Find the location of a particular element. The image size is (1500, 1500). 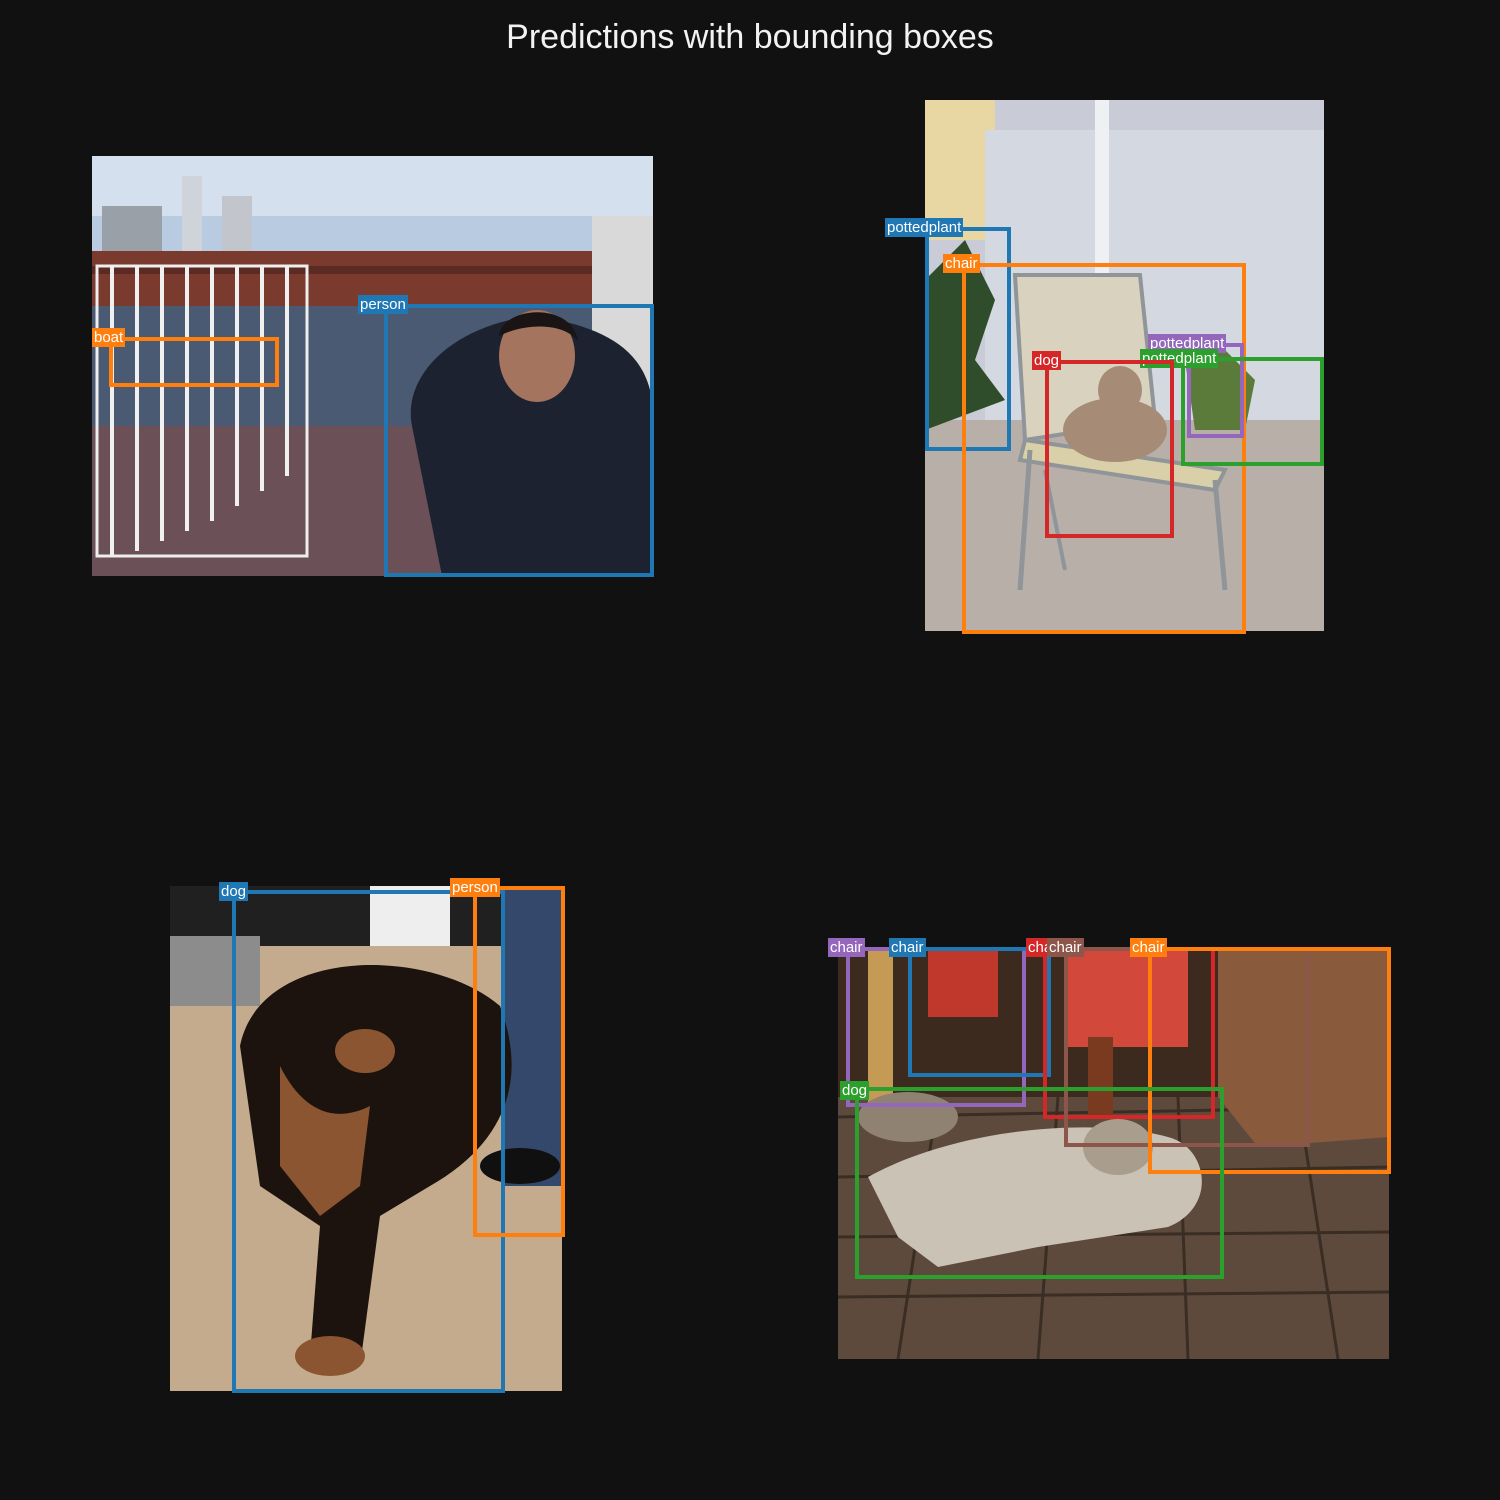

photo-harbor is located at coordinates (372, 366).